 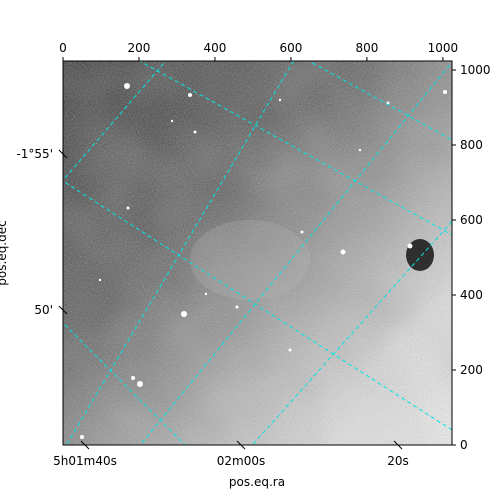 What do you see at coordinates (43, 310) in the screenshot?
I see `dec-tick-label: 50'` at bounding box center [43, 310].